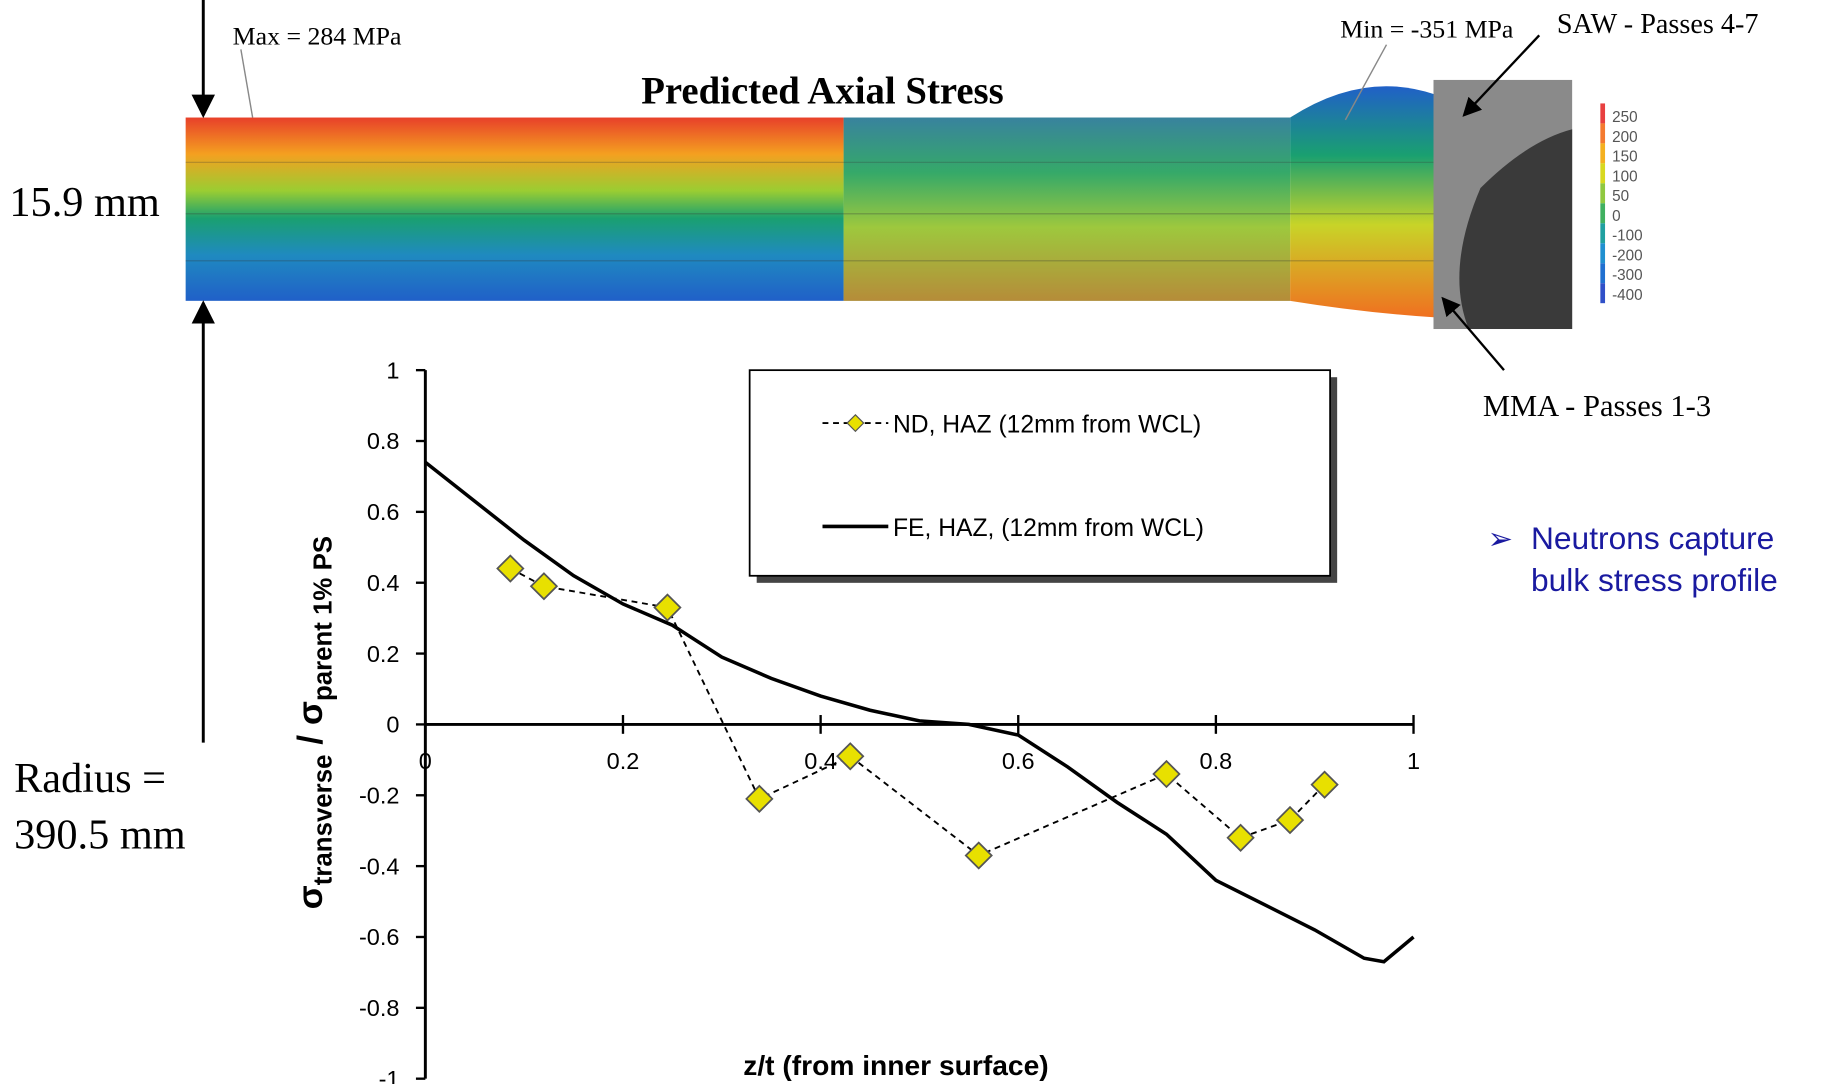 Image resolution: width=1833 pixels, height=1084 pixels. I want to click on y-axis-label: σtransverse / σparent 1% PS, so click(314, 722).